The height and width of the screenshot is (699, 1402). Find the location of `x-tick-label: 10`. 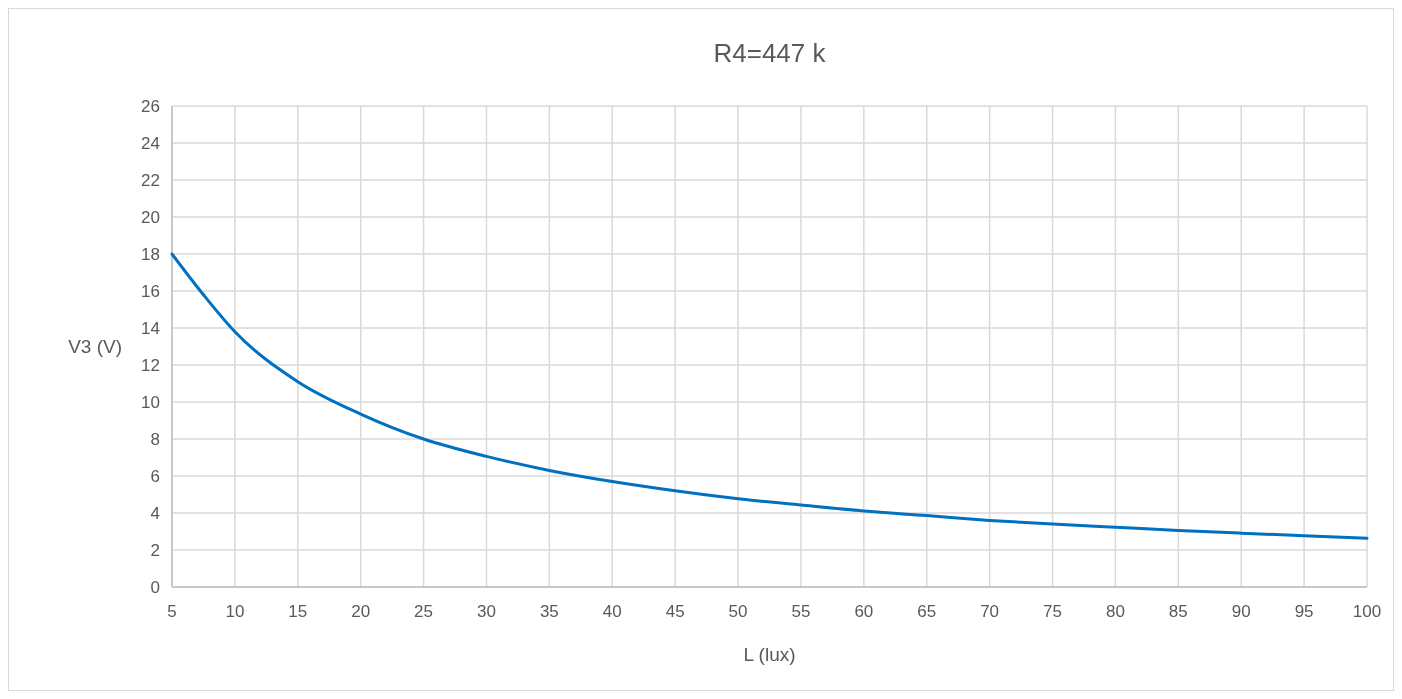

x-tick-label: 10 is located at coordinates (235, 611).